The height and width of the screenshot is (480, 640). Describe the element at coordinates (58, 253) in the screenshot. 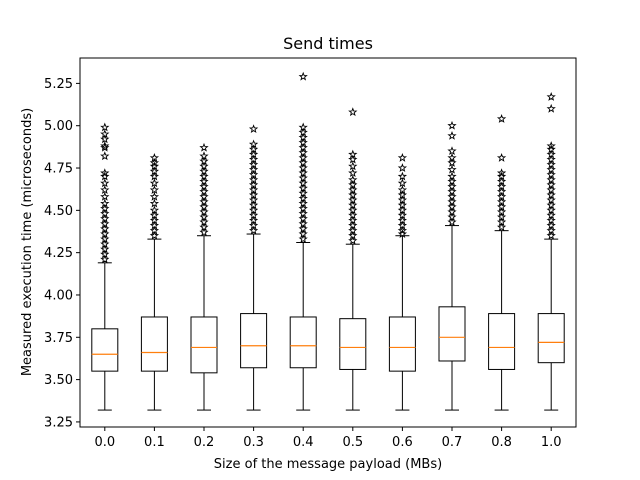

I see `y-tick-label: 4.25` at that location.